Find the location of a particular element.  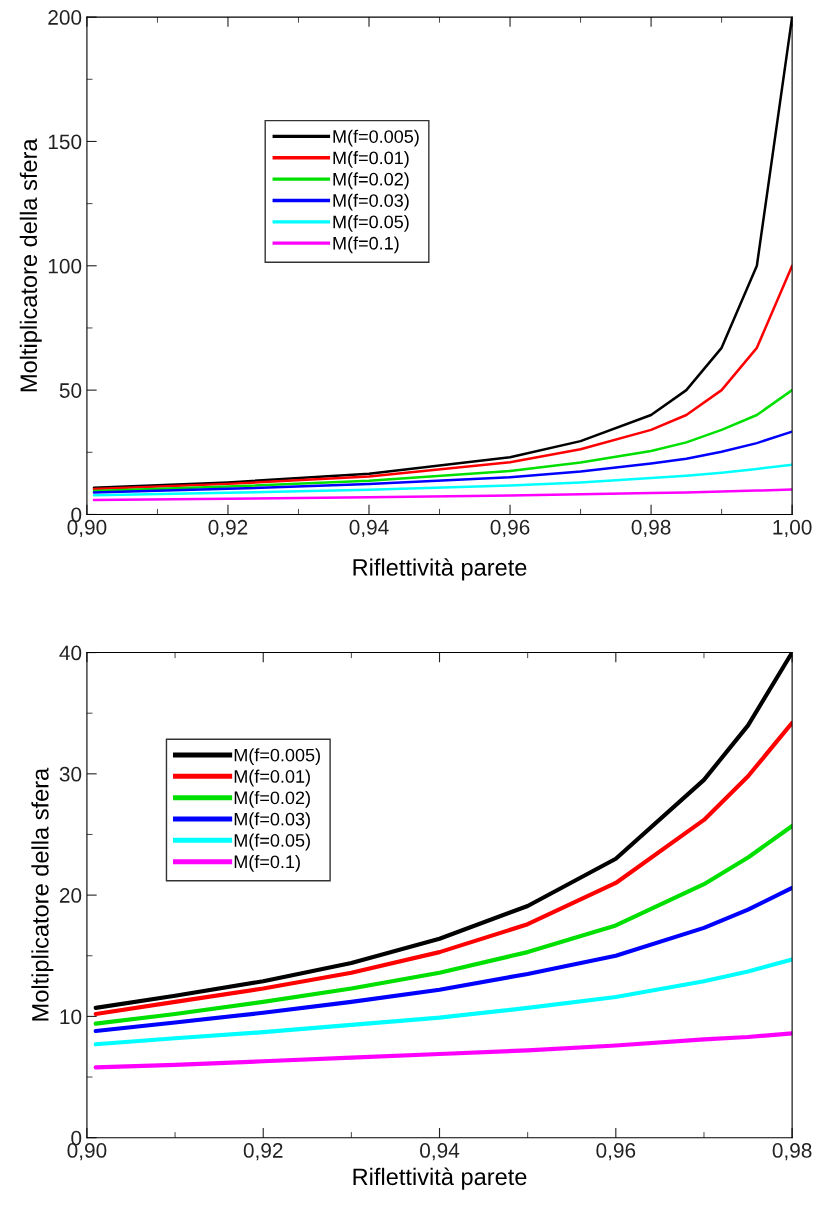

x-tick-label: 1,00 is located at coordinates (792, 528).